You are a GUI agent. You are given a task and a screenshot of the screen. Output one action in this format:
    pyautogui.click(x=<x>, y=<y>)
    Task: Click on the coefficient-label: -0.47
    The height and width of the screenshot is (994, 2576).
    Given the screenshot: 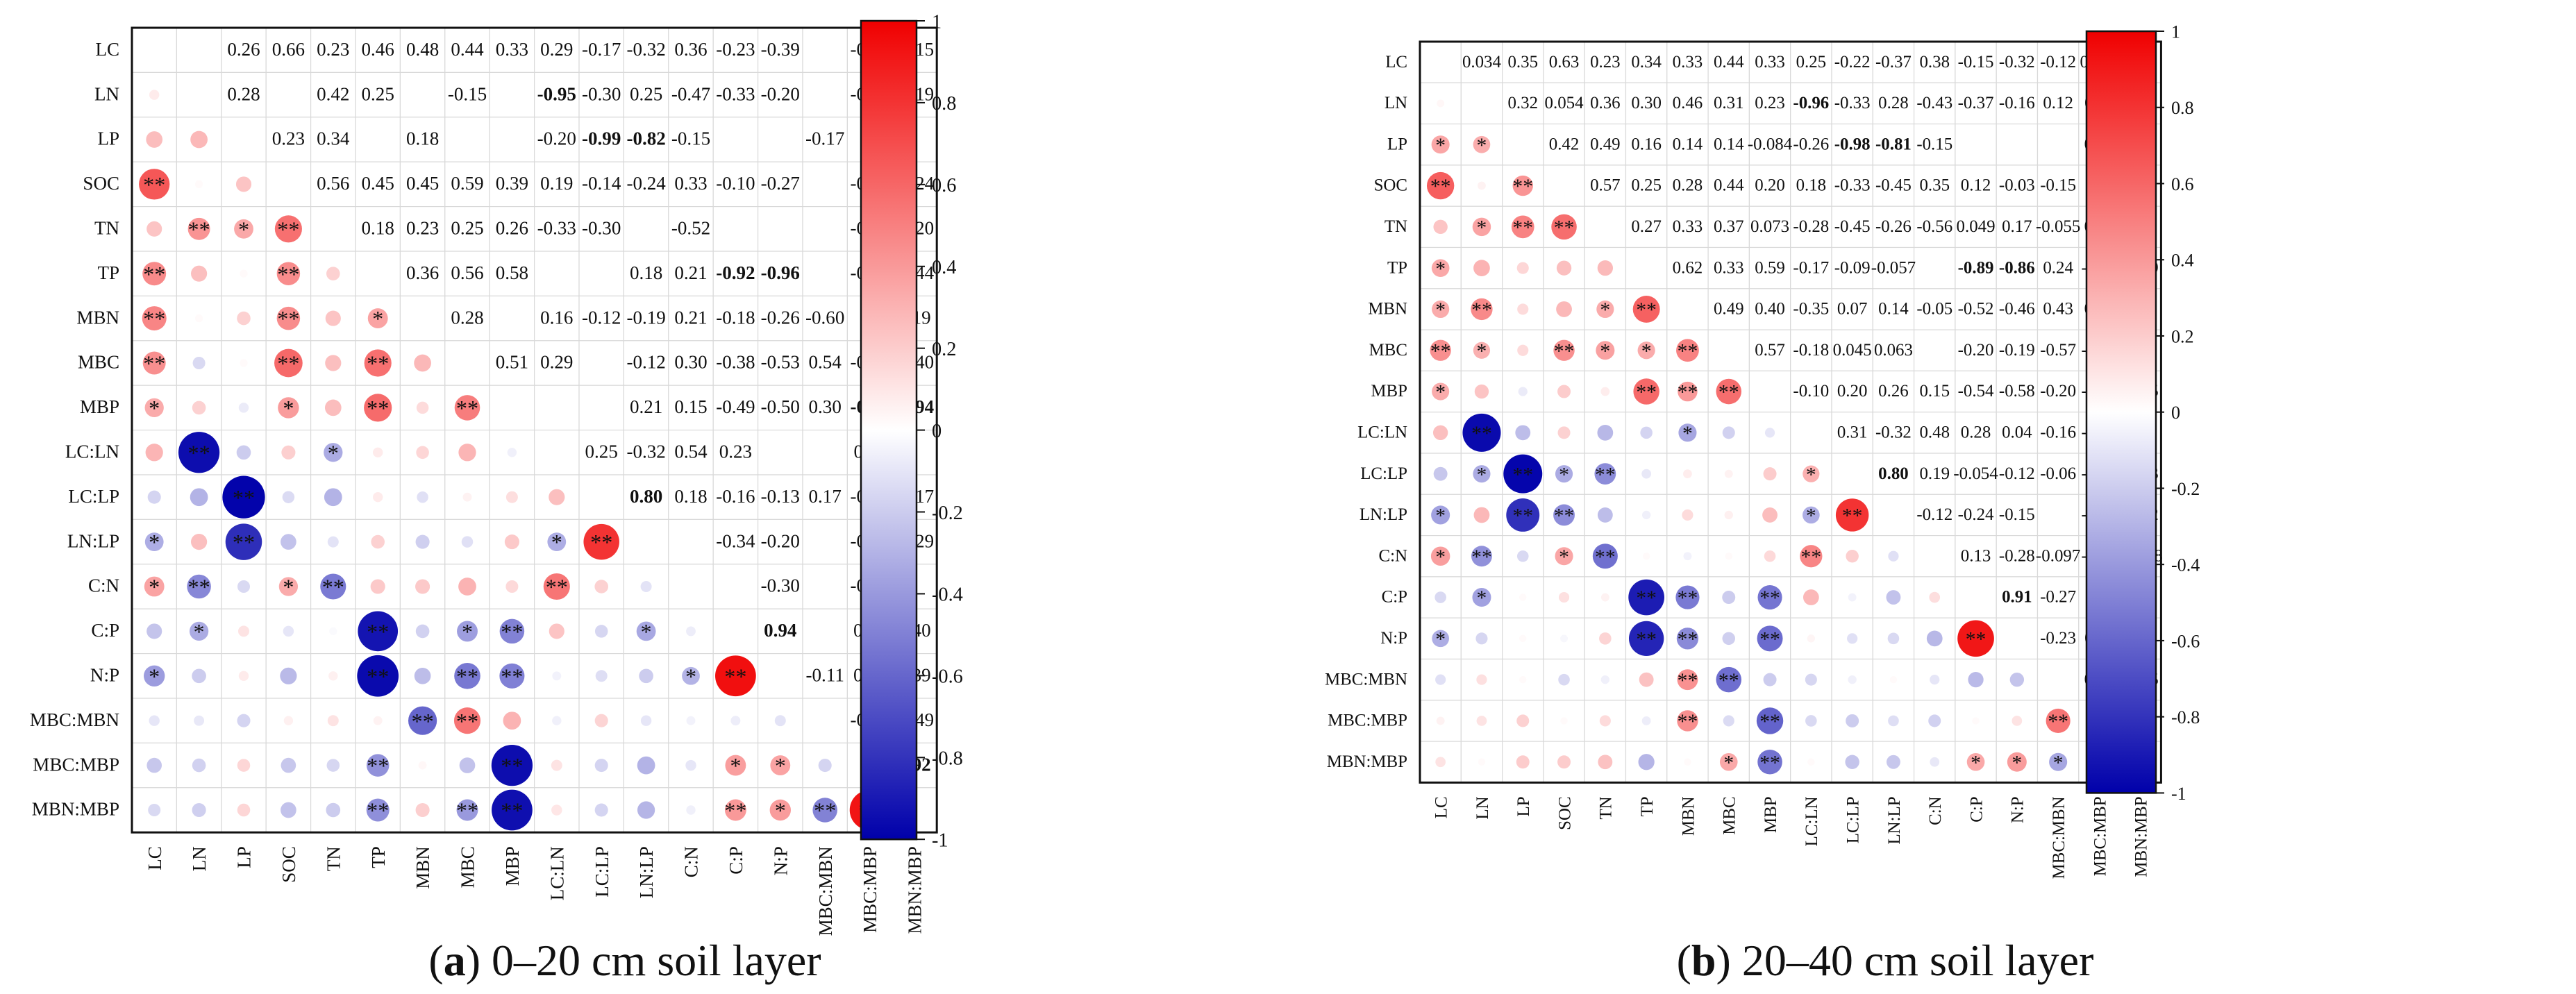 What is the action you would take?
    pyautogui.click(x=690, y=93)
    